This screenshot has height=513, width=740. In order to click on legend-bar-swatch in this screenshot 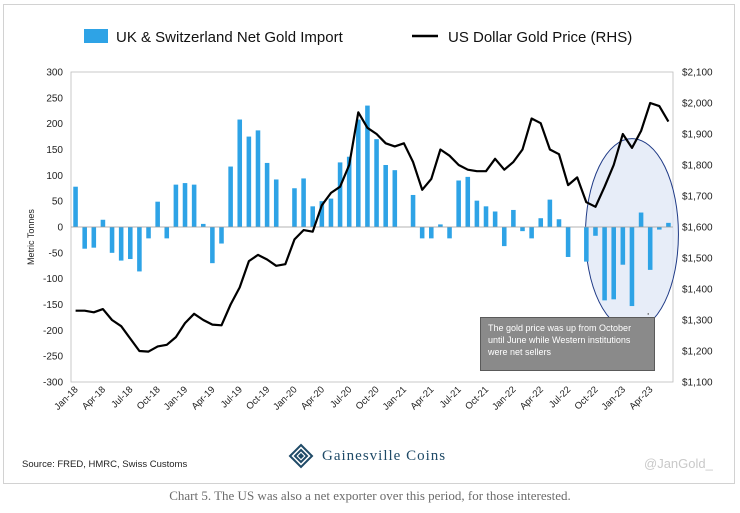, I will do `click(96, 36)`.